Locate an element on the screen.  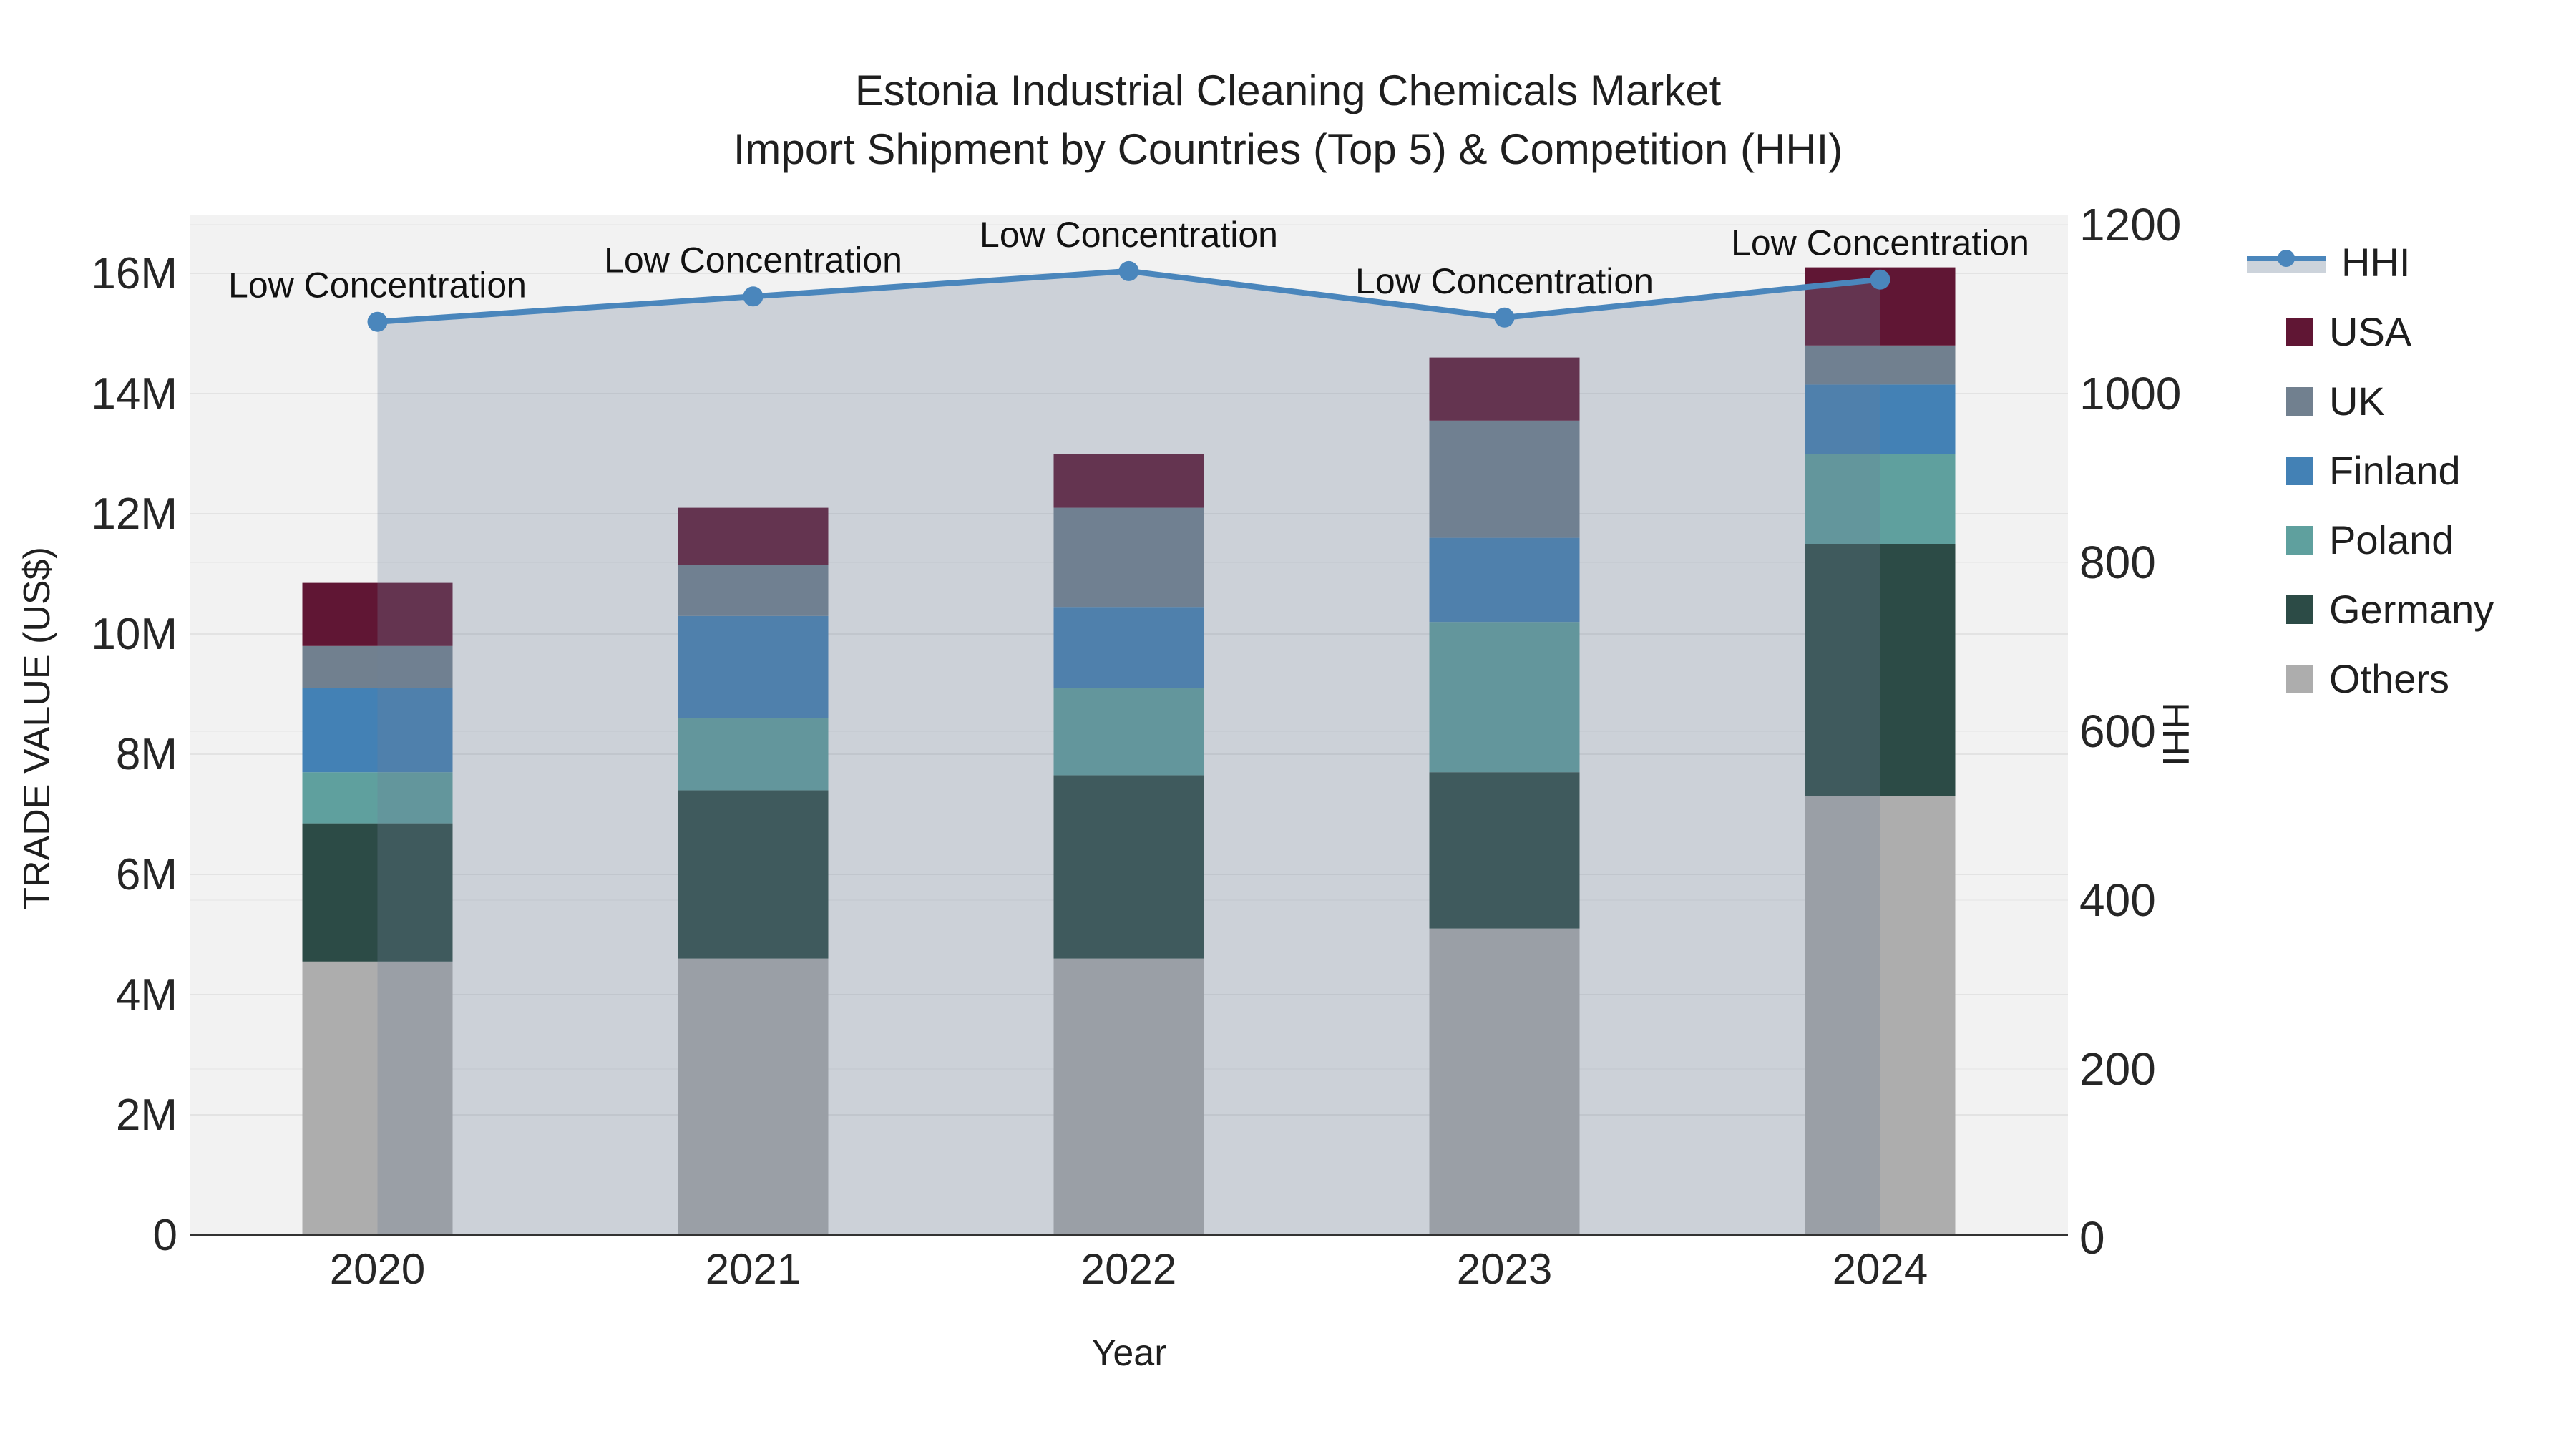
bar-segment-others-2020 is located at coordinates (377, 1098).